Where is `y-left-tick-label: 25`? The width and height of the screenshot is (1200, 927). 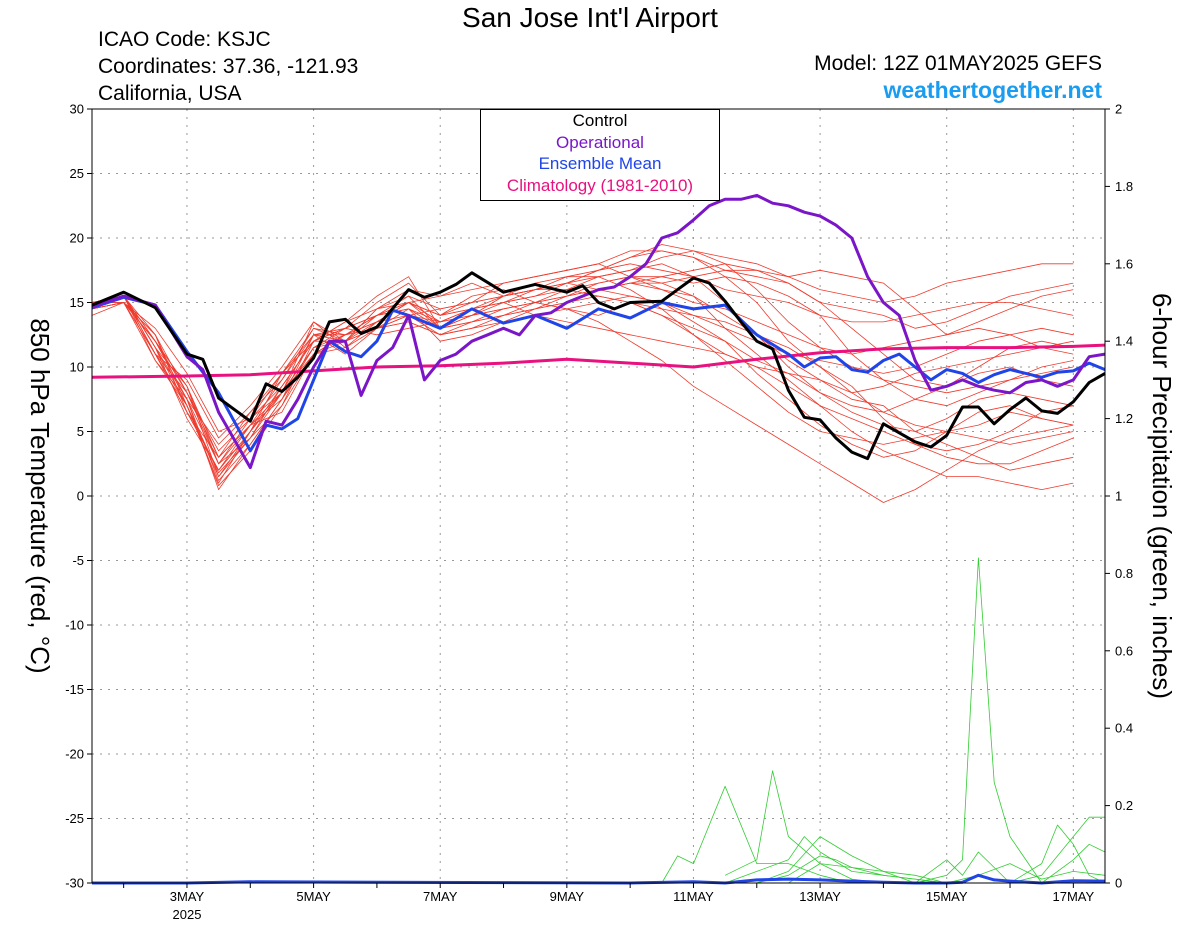 y-left-tick-label: 25 is located at coordinates (77, 173).